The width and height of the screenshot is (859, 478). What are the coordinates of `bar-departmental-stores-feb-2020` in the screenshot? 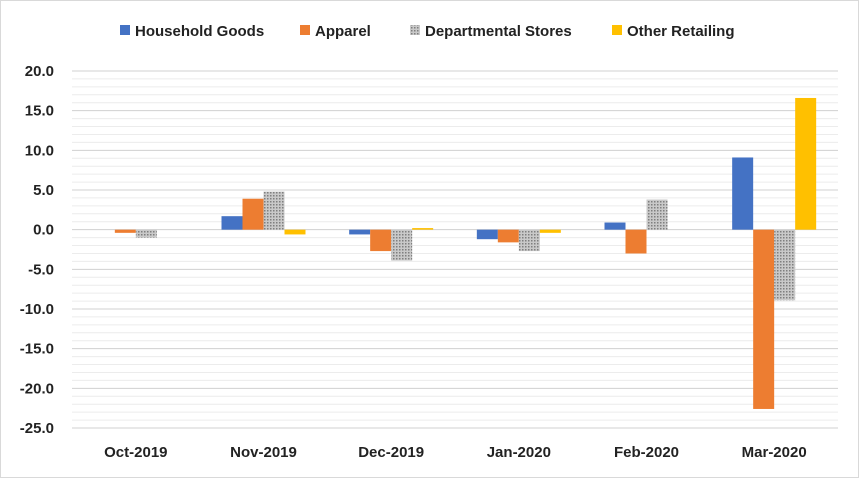 It's located at (657, 214).